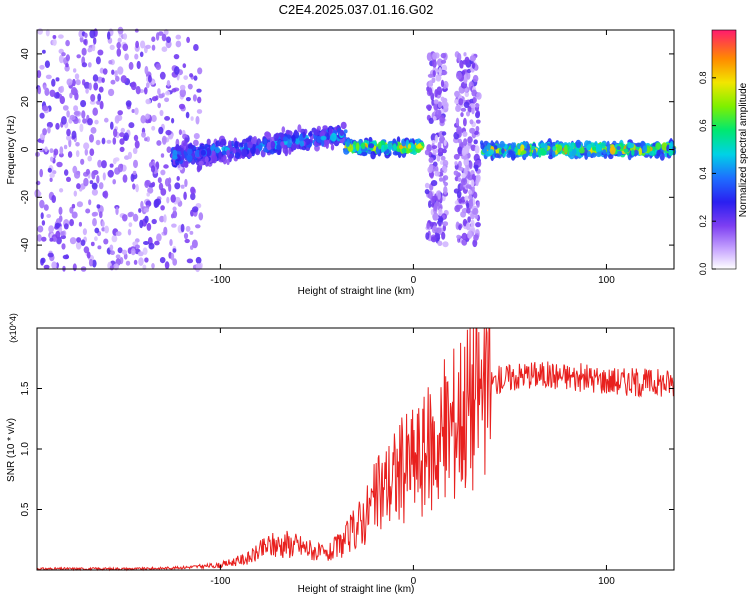 This screenshot has height=600, width=750. What do you see at coordinates (13, 328) in the screenshot?
I see `snr-multiplier-label: (x10^4)` at bounding box center [13, 328].